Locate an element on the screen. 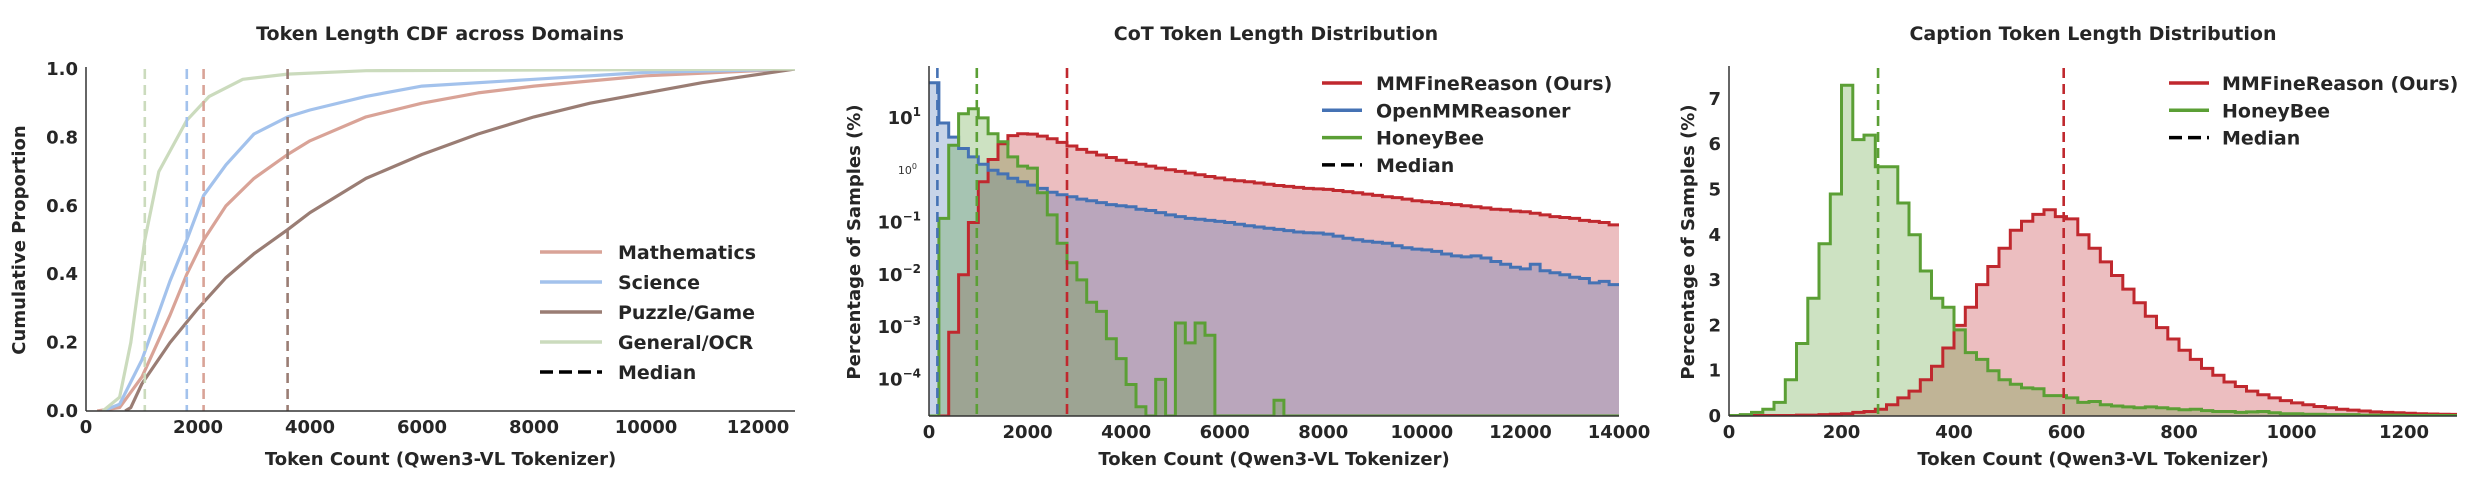  y-tick-label: 0.4 is located at coordinates (62, 274).